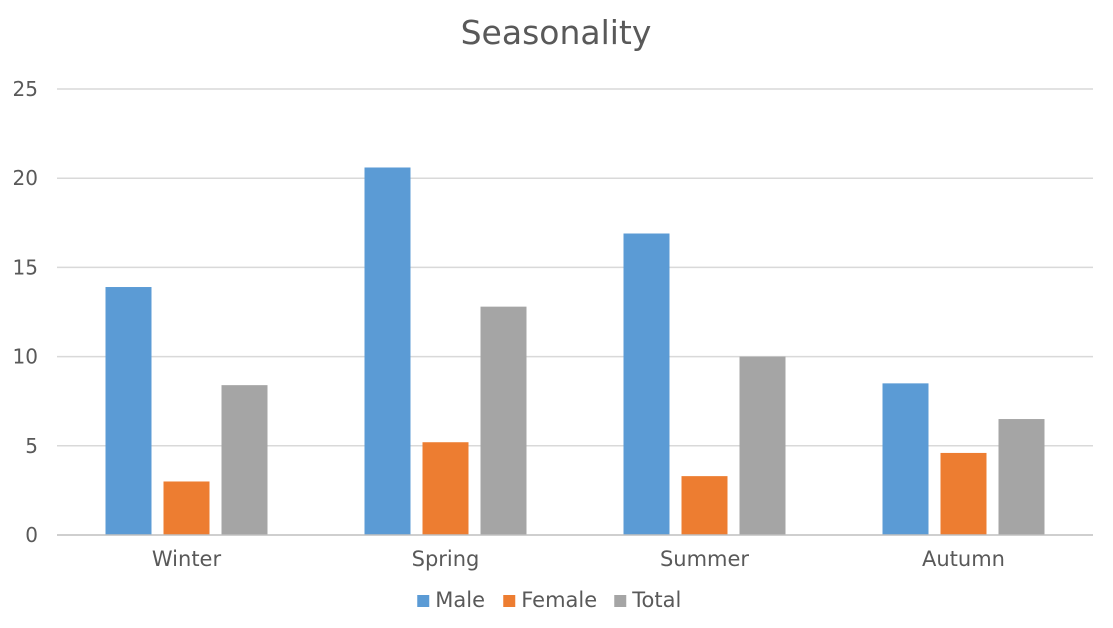 This screenshot has width=1113, height=628. What do you see at coordinates (1021, 477) in the screenshot?
I see `bar-total-autumn` at bounding box center [1021, 477].